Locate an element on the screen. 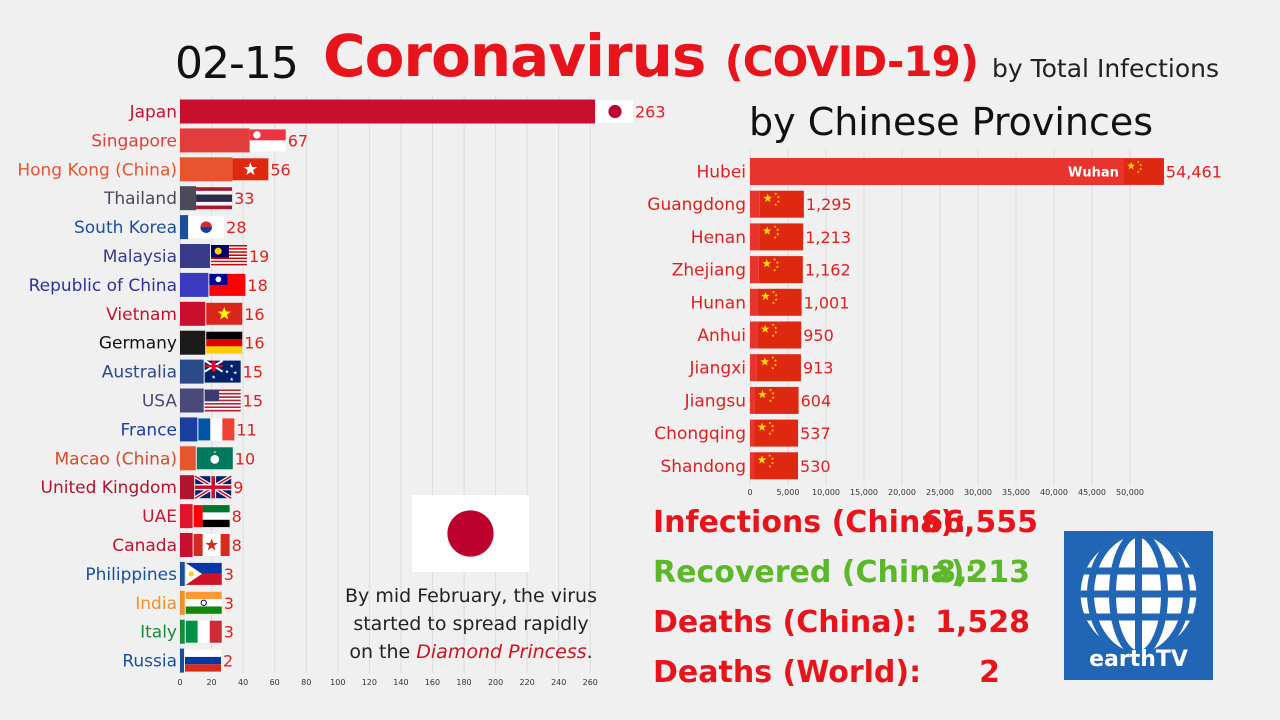  hongkong-flag-icon is located at coordinates (250, 169).